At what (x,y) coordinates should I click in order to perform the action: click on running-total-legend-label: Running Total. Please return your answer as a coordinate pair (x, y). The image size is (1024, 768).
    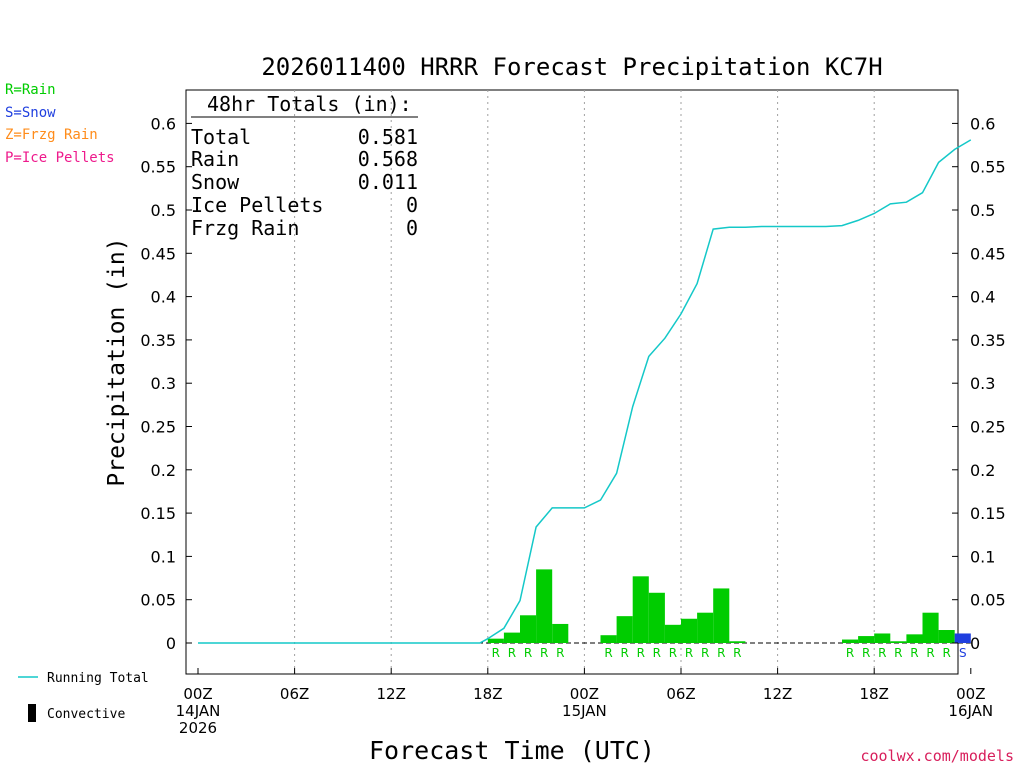
    Looking at the image, I should click on (98, 678).